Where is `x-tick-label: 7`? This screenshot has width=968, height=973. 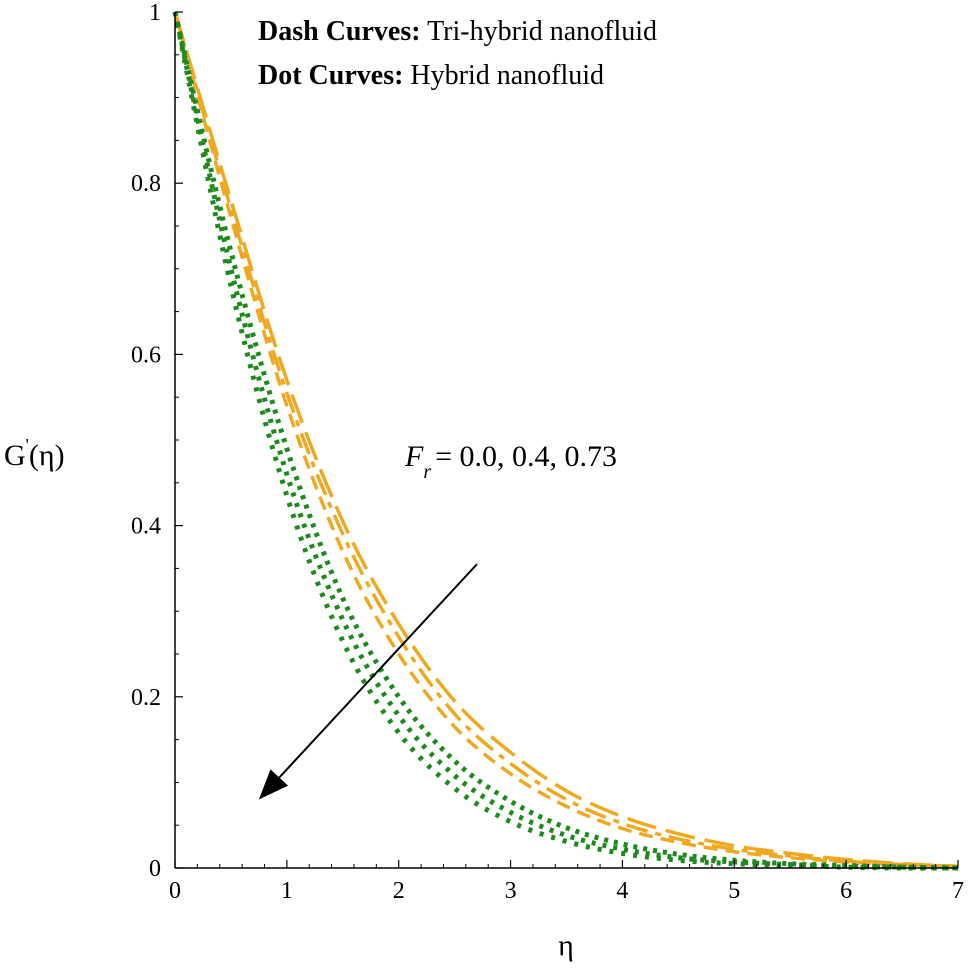 x-tick-label: 7 is located at coordinates (958, 891).